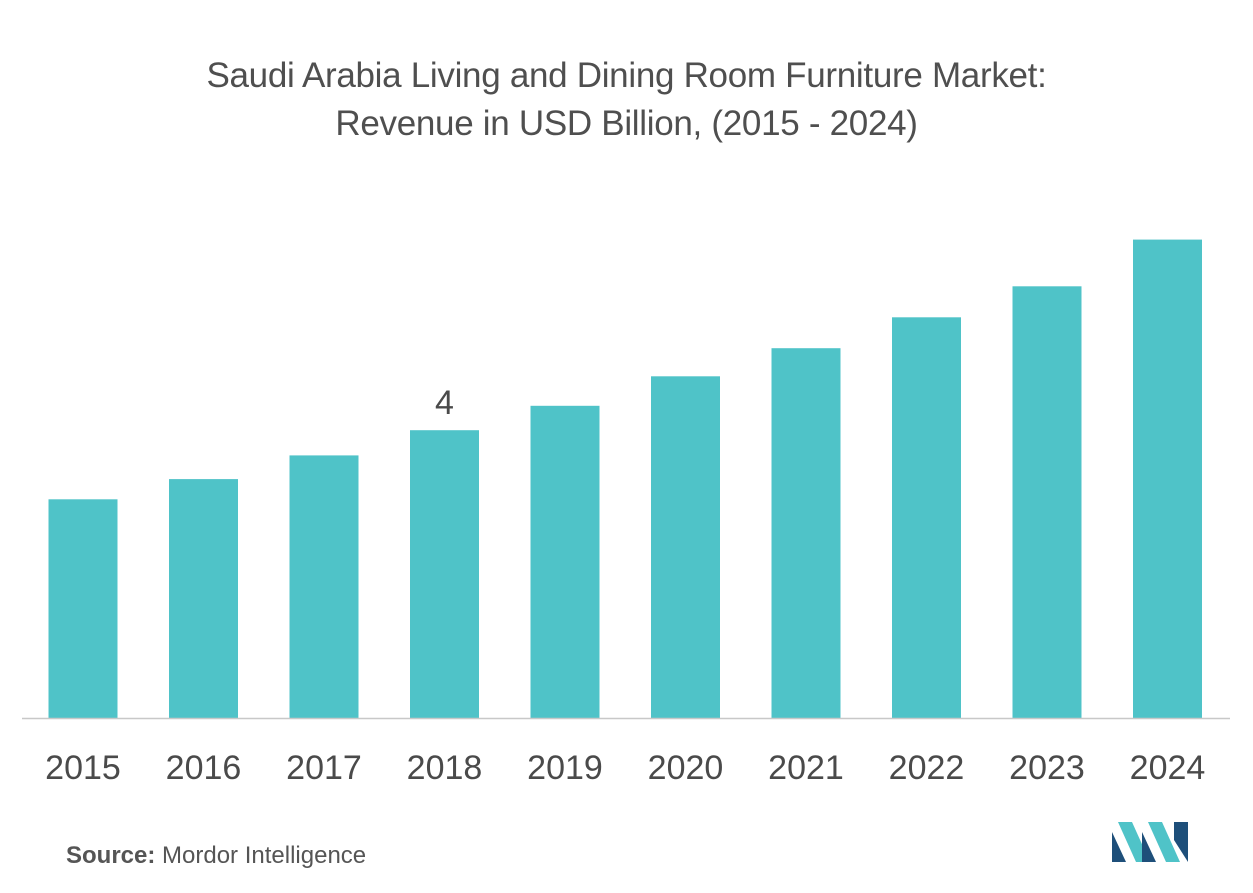 This screenshot has width=1253, height=893. What do you see at coordinates (1047, 768) in the screenshot?
I see `x-tick-label-2023: 2023` at bounding box center [1047, 768].